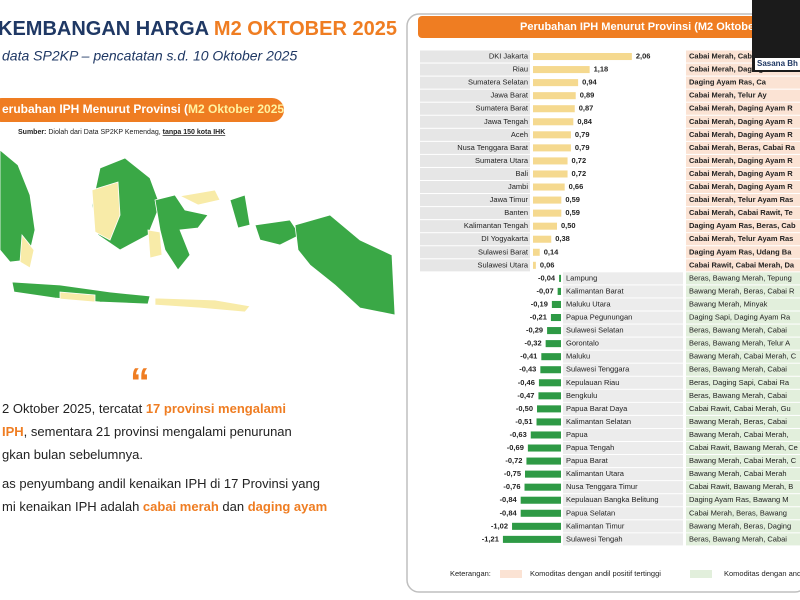  What do you see at coordinates (720, 56) in the screenshot?
I see `commodity-text: Cabai Merah, Cab` at bounding box center [720, 56].